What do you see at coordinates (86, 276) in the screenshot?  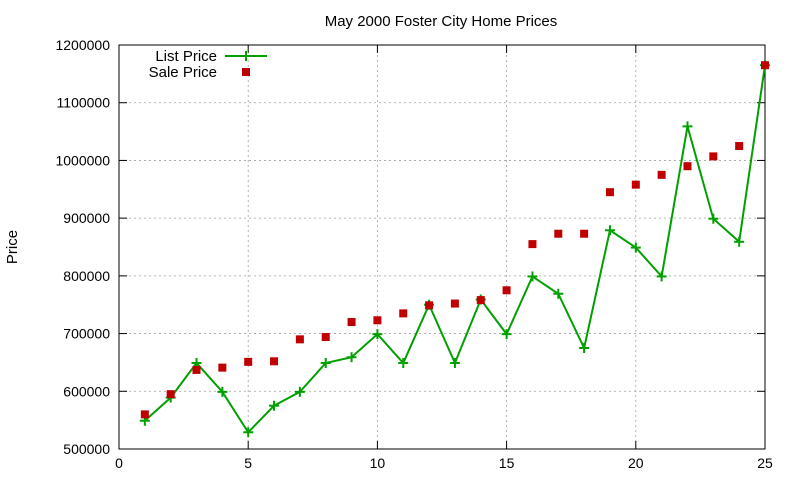 I see `y-tick-label: 800000` at bounding box center [86, 276].